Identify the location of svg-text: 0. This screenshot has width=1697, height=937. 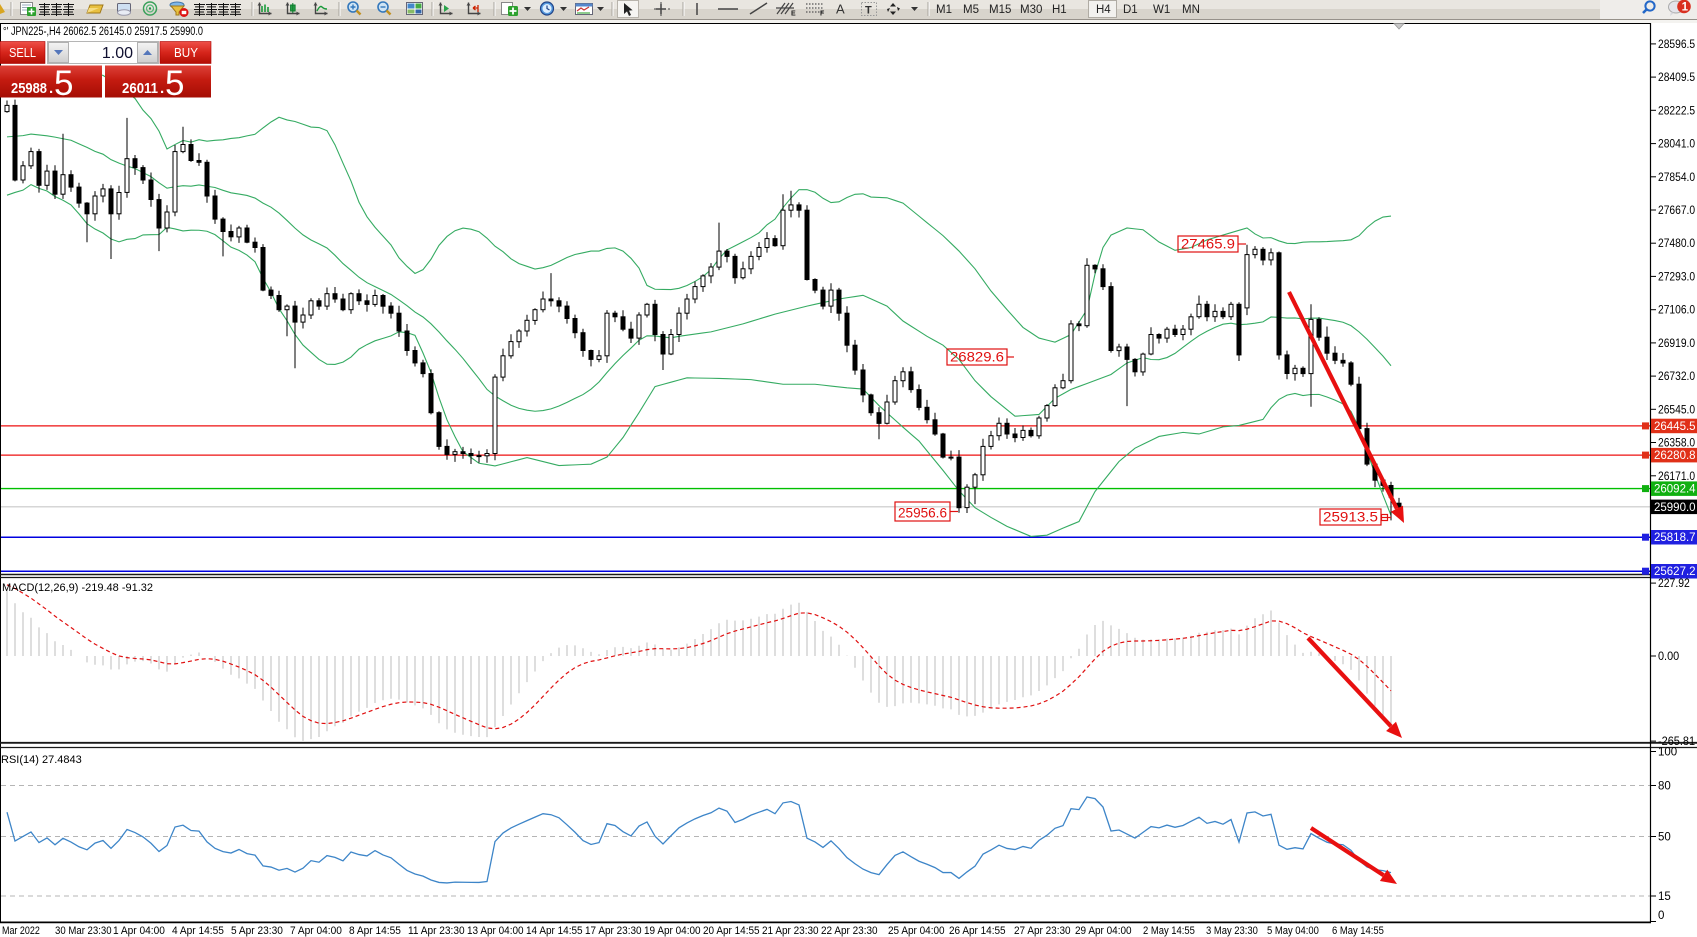
(1661, 916).